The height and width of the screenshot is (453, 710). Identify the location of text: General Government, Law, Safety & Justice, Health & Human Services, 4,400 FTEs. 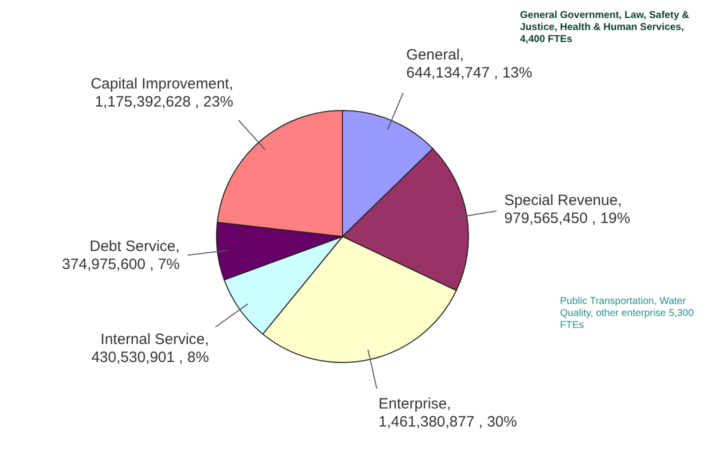
(605, 28).